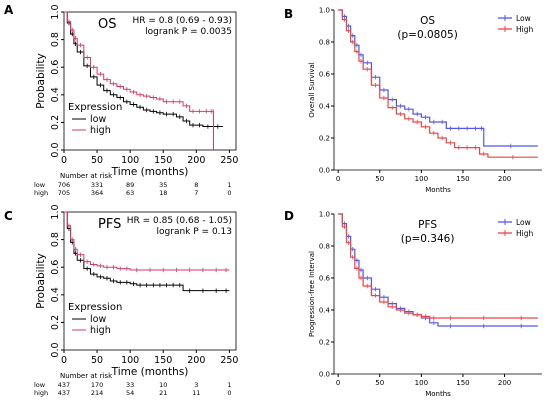  Describe the element at coordinates (163, 393) in the screenshot. I see `risk-count: 21` at that location.